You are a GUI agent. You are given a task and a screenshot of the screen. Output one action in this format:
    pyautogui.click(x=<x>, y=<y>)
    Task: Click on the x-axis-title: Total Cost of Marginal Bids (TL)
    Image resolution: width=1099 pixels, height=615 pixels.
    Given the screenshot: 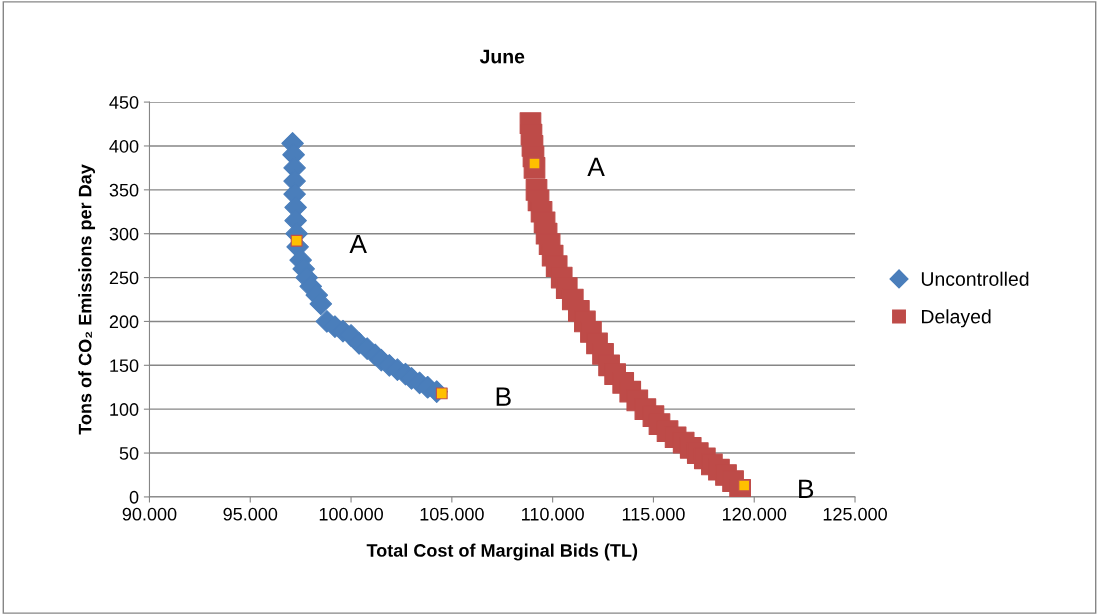 What is the action you would take?
    pyautogui.click(x=502, y=552)
    